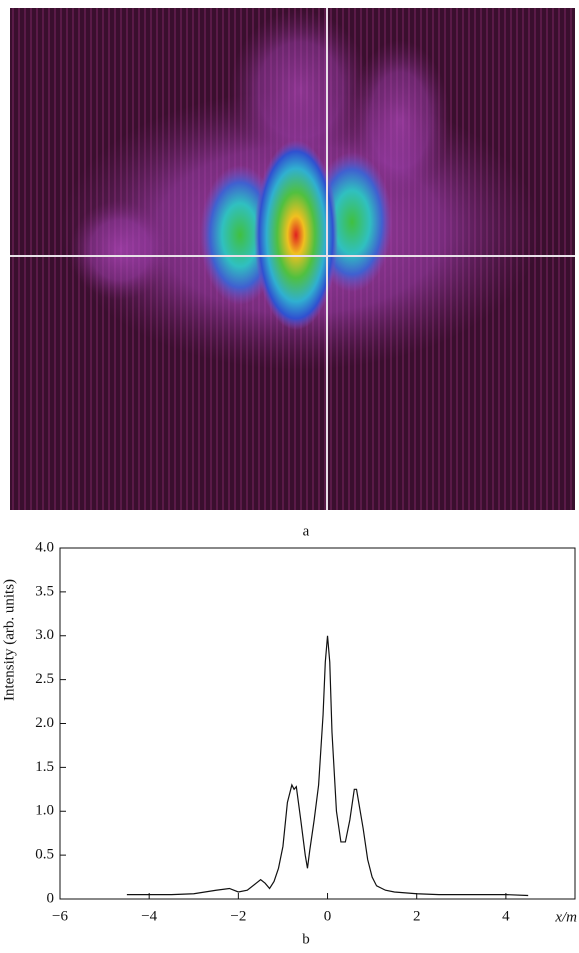  Describe the element at coordinates (565, 917) in the screenshot. I see `x-axis-label: x/m` at that location.